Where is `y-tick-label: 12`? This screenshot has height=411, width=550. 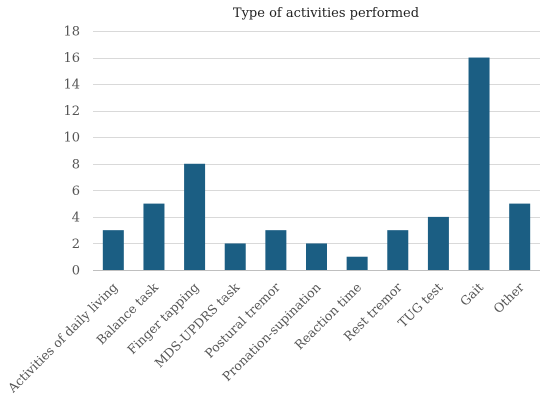
y-tick-label: 12 is located at coordinates (71, 111).